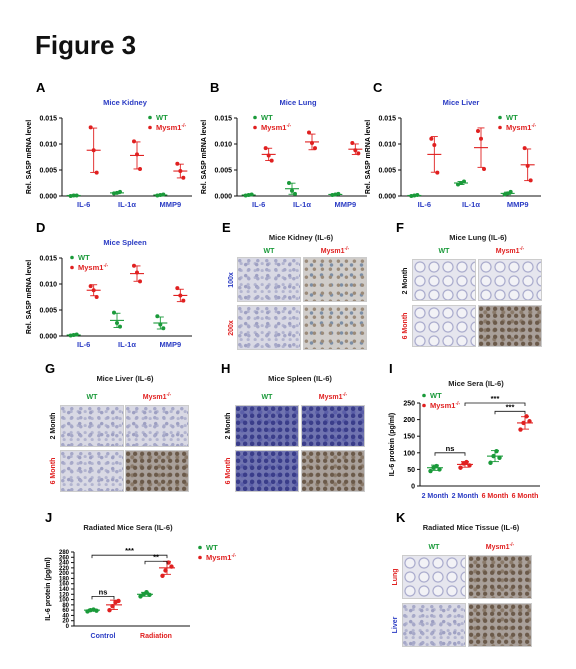 This screenshot has height=669, width=576. I want to click on panel-h-title: Mice Spleen (IL-6), so click(300, 378).